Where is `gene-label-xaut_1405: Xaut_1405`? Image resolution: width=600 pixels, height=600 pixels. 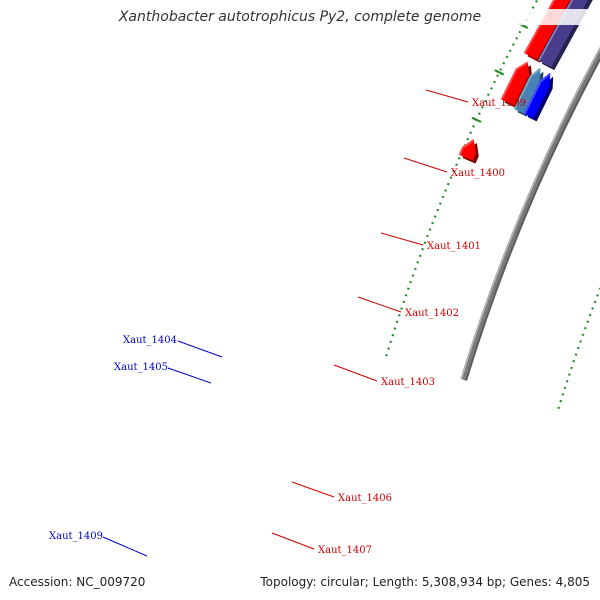
gene-label-xaut_1405: Xaut_1405 is located at coordinates (141, 367).